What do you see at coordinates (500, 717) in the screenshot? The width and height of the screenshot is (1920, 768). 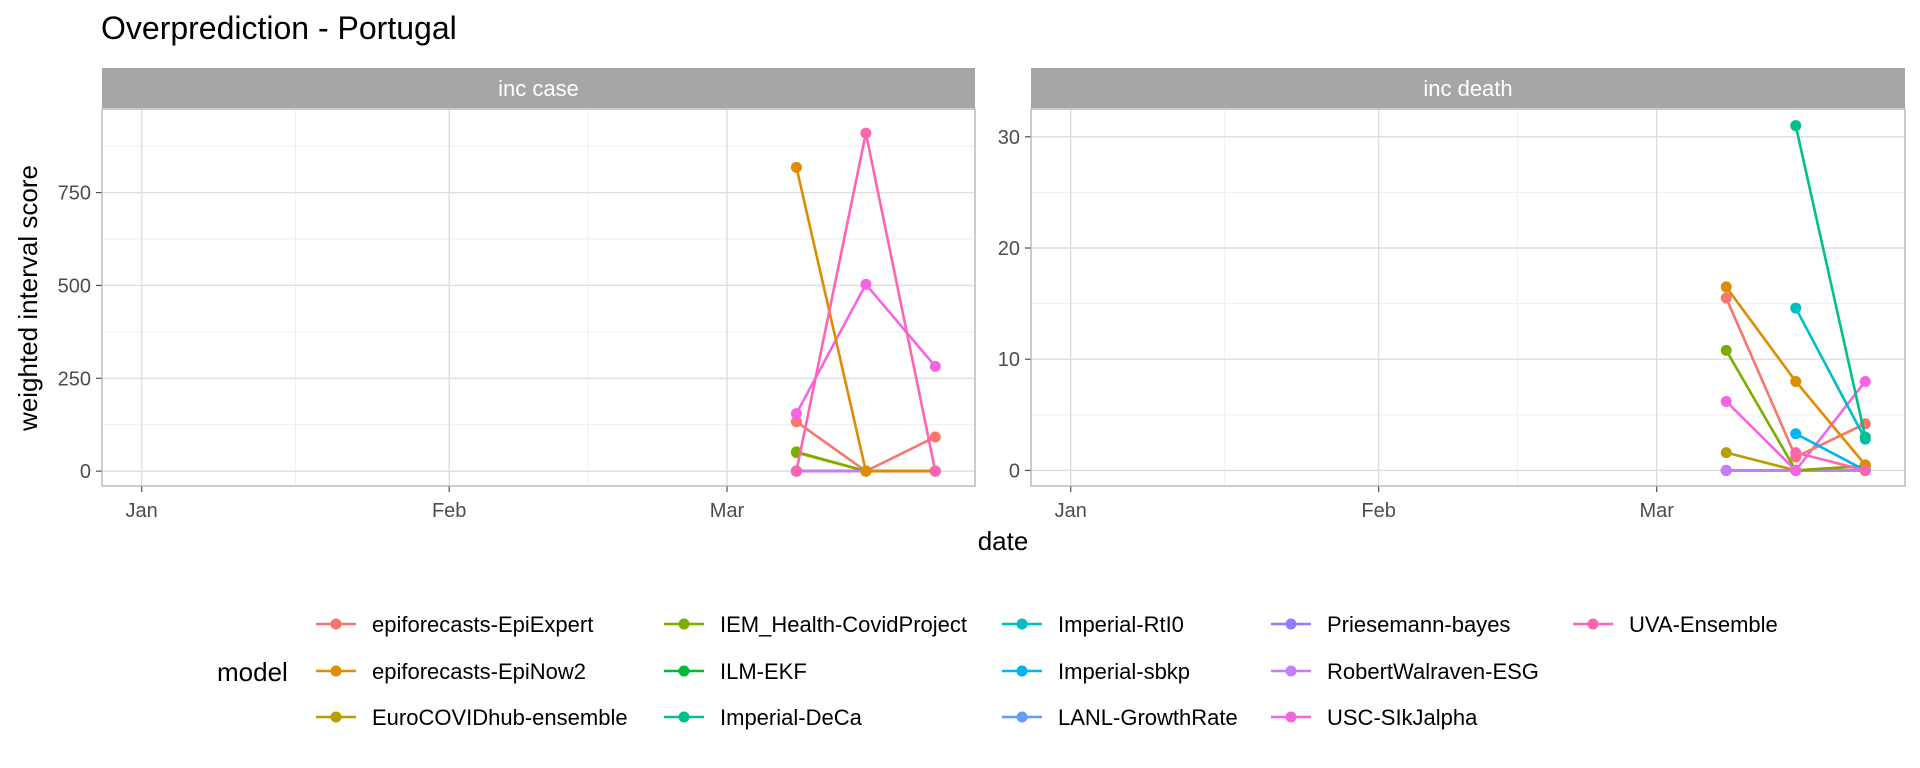 I see `legend-label: EuroCOVIDhub-ensemble` at bounding box center [500, 717].